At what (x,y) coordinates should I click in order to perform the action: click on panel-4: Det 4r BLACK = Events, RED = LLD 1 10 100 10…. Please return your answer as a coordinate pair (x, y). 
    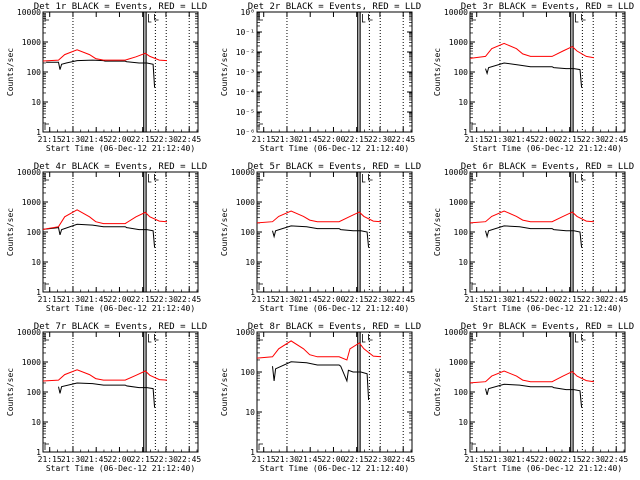
    Looking at the image, I should click on (106, 237).